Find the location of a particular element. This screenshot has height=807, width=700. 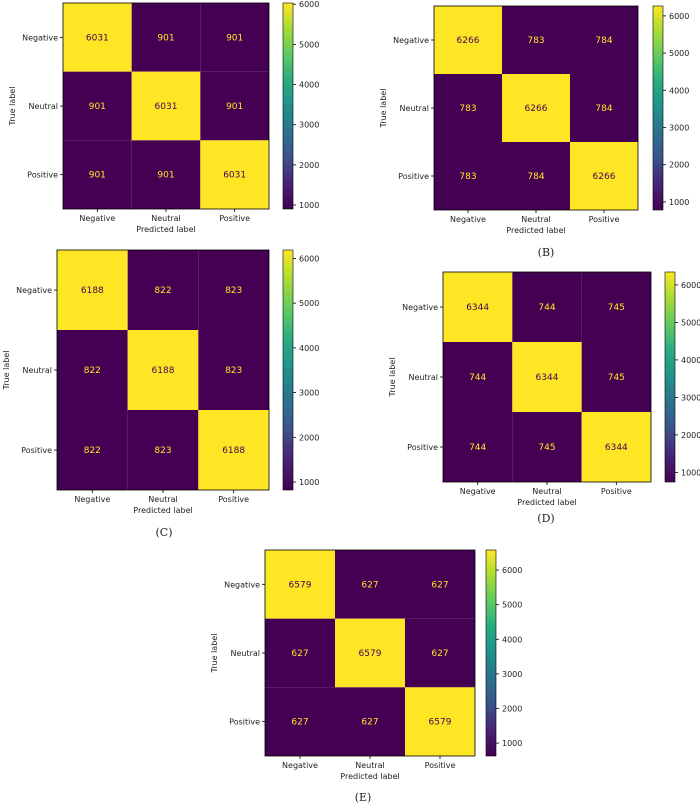

cell-value-label: 783 is located at coordinates (467, 177).